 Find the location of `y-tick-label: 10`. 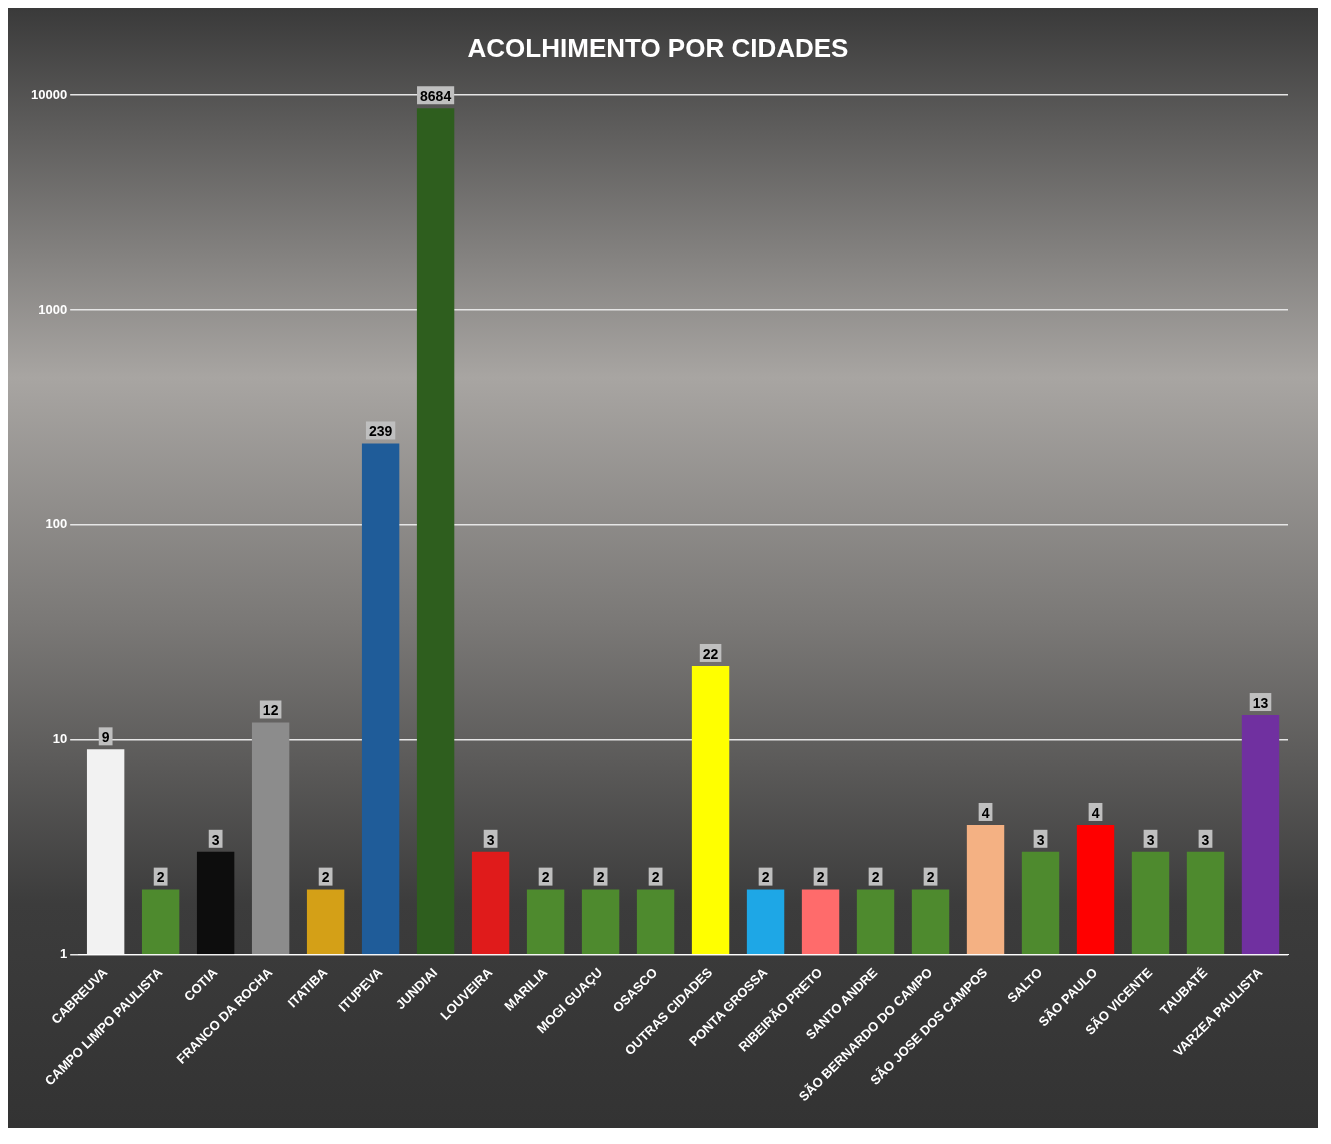

y-tick-label: 10 is located at coordinates (60, 739).